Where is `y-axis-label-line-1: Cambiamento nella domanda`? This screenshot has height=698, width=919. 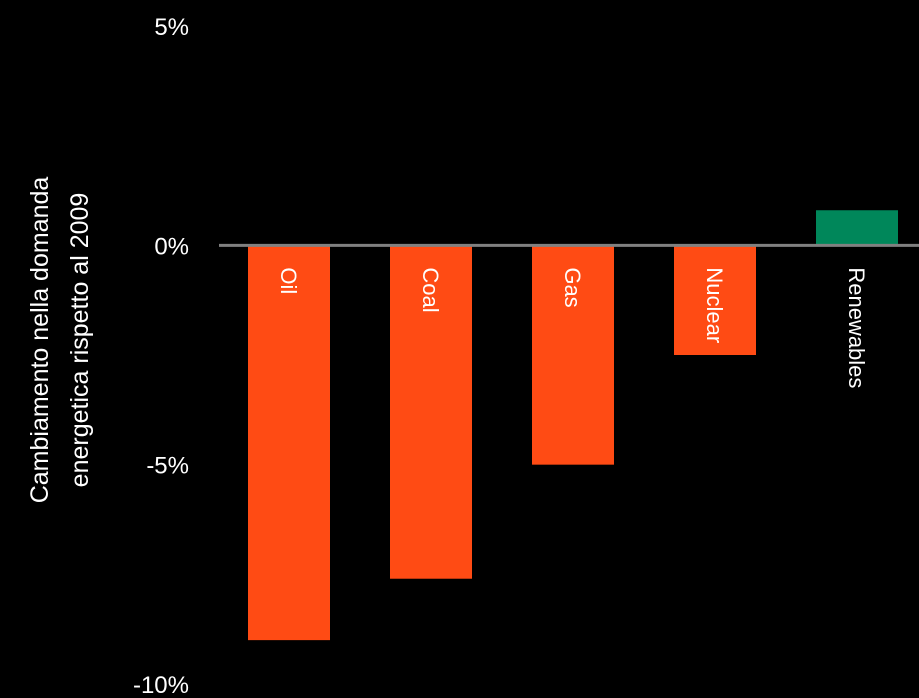 y-axis-label-line-1: Cambiamento nella domanda is located at coordinates (40, 340).